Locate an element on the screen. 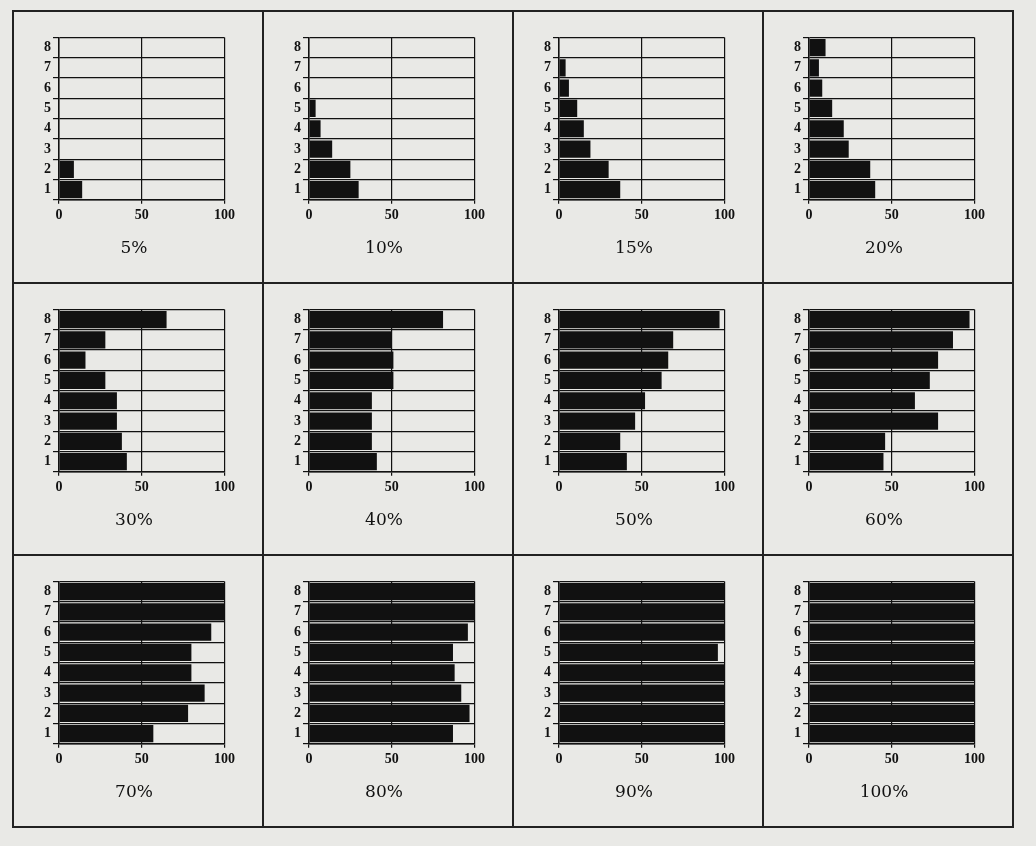 The height and width of the screenshot is (846, 1036). text: 40% is located at coordinates (384, 519).